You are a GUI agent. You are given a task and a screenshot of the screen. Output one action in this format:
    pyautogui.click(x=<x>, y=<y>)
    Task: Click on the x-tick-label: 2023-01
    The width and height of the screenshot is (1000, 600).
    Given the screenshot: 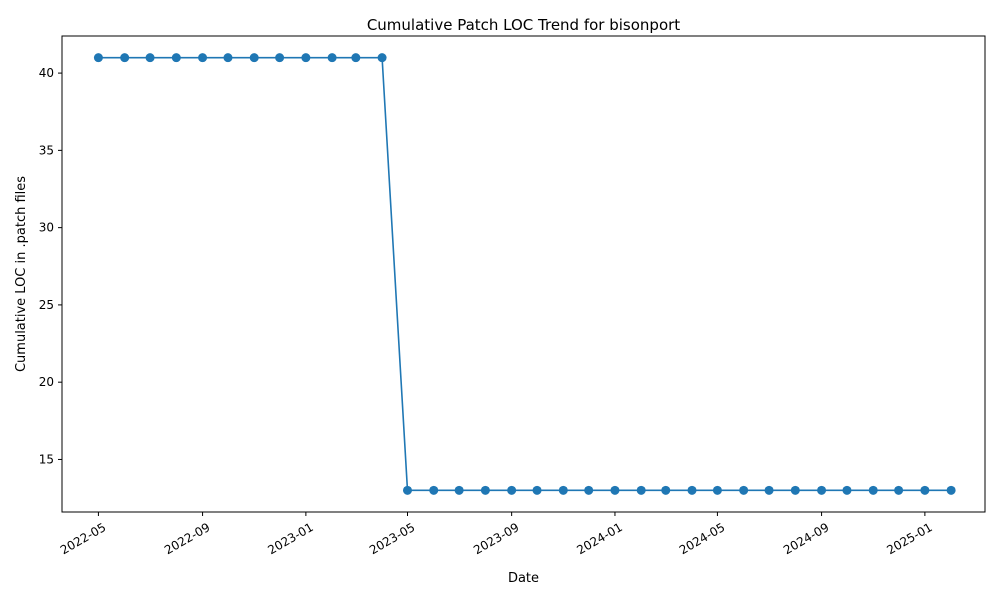 What is the action you would take?
    pyautogui.click(x=290, y=538)
    